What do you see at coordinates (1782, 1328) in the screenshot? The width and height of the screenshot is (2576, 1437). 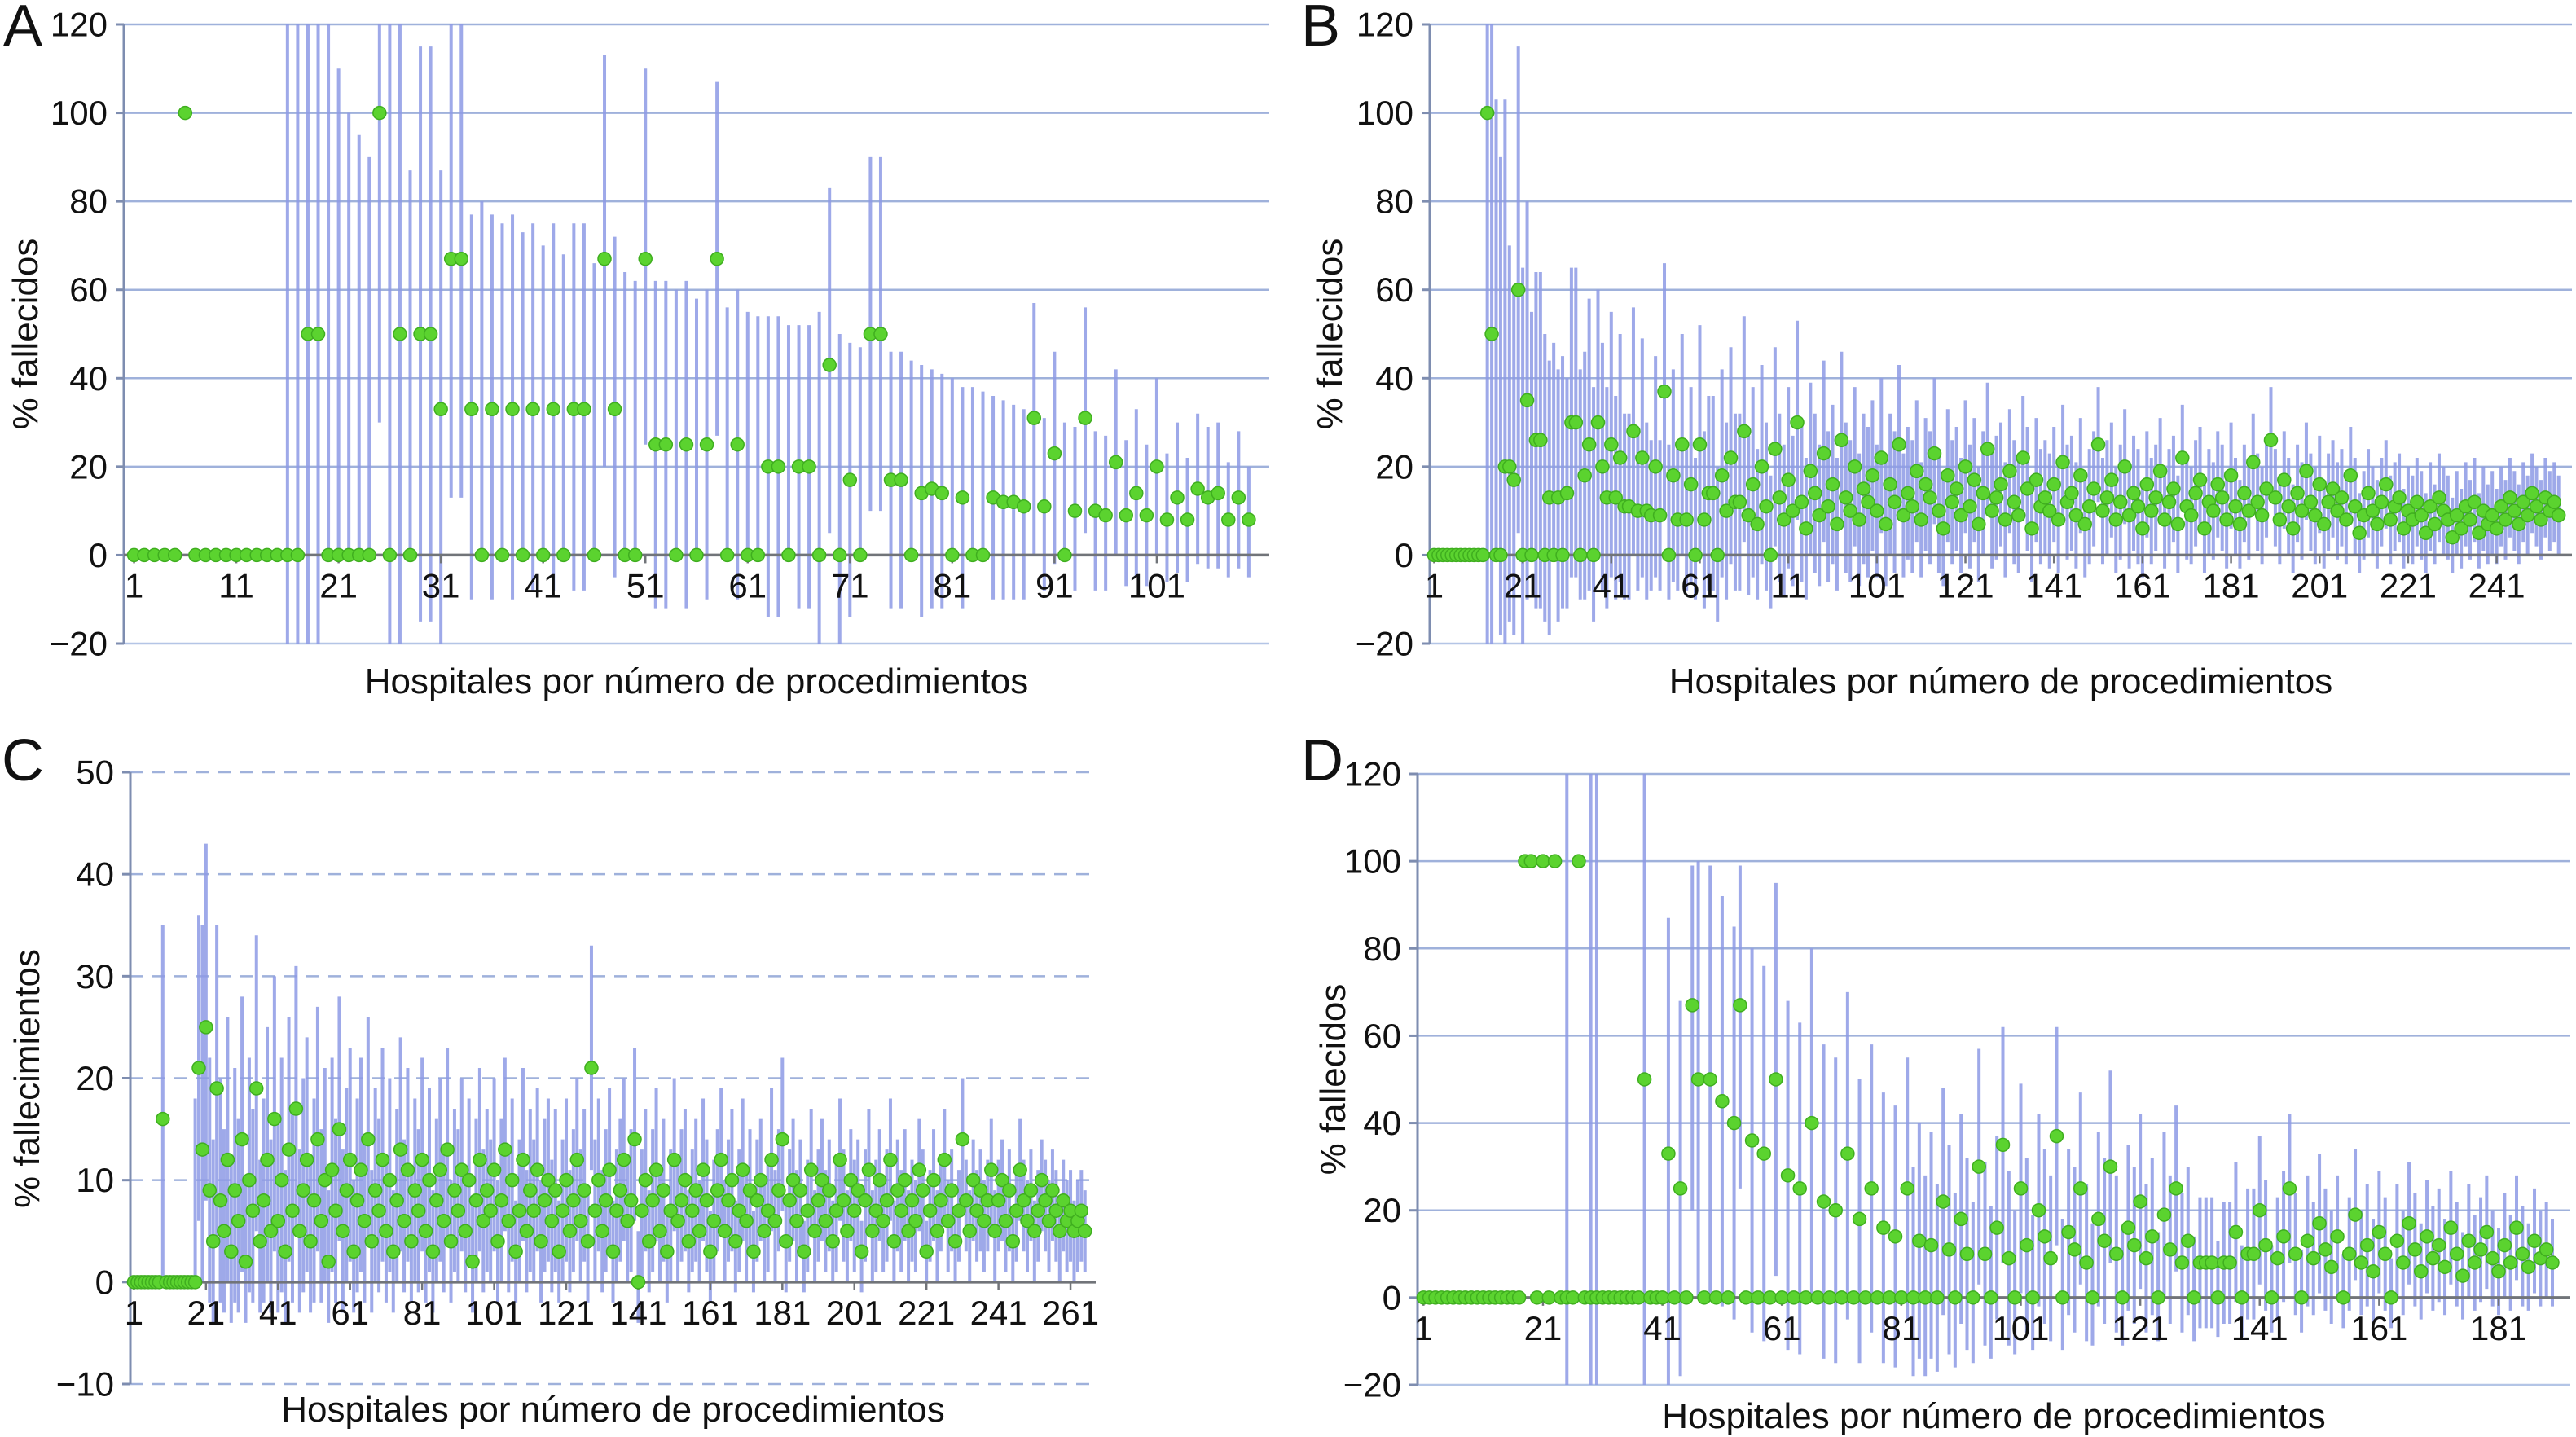 I see `x-tick-label: 61` at bounding box center [1782, 1328].